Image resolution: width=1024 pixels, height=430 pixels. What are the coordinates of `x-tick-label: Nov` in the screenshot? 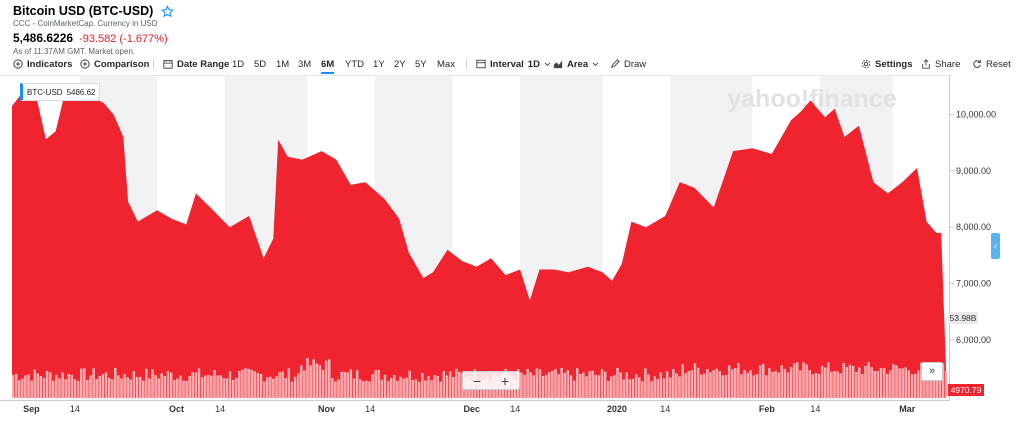 It's located at (326, 409).